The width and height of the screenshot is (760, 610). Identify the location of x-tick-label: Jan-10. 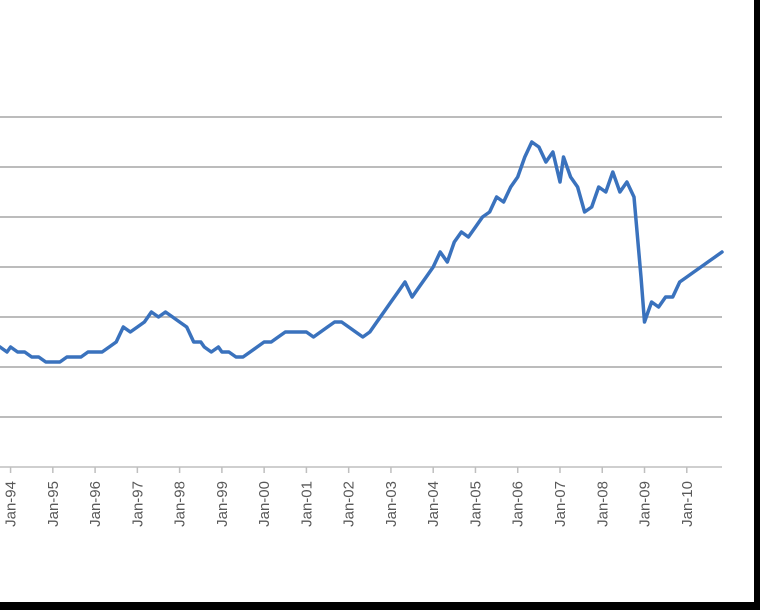
(687, 504).